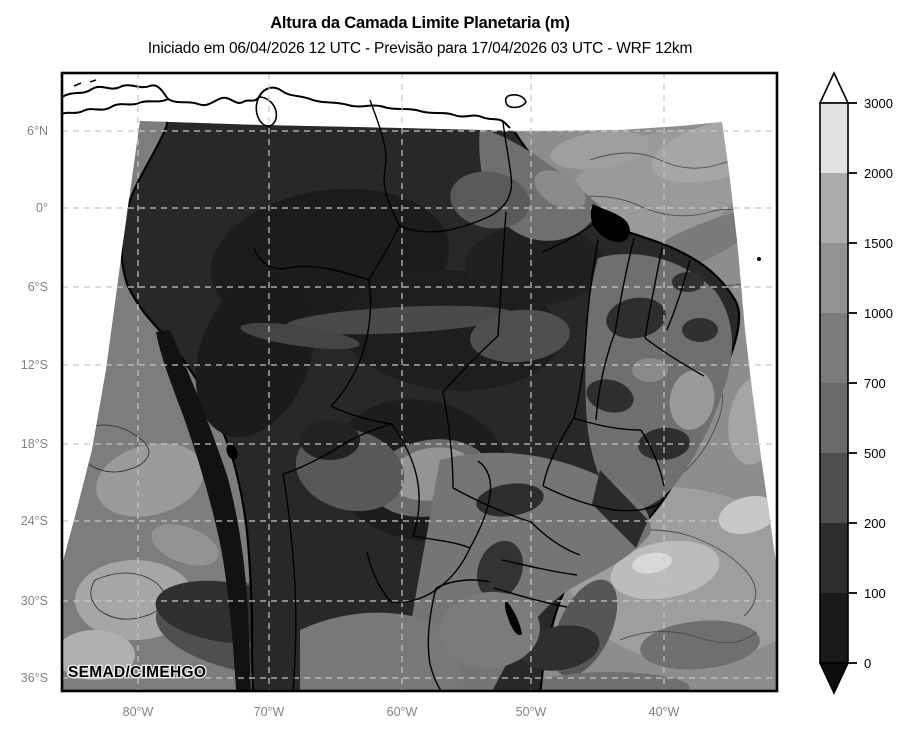 Image resolution: width=924 pixels, height=735 pixels. Describe the element at coordinates (34, 521) in the screenshot. I see `lat-tick: 24°S` at that location.